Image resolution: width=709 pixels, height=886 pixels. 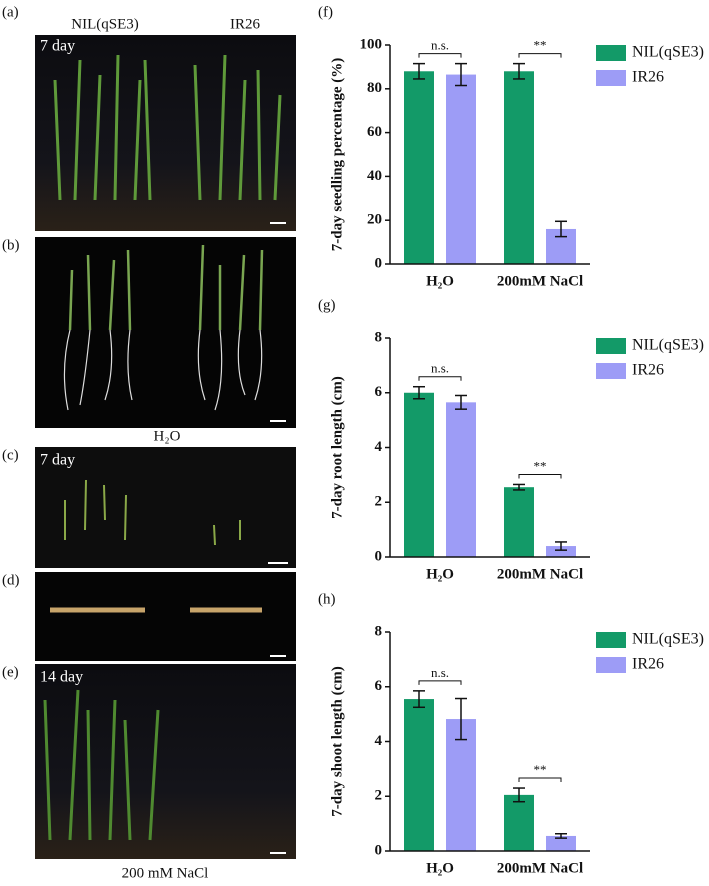 What do you see at coordinates (245, 24) in the screenshot?
I see `genotype-label: IR26` at bounding box center [245, 24].